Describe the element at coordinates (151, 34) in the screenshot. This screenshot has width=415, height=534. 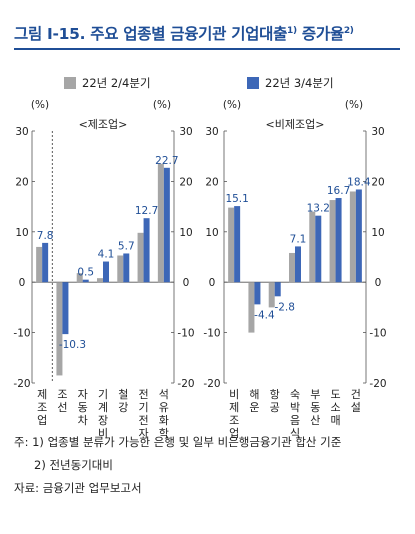
I see `title-main: 그림 Ⅰ-15. 주요 업종별 금융기관 기업대출` at that location.